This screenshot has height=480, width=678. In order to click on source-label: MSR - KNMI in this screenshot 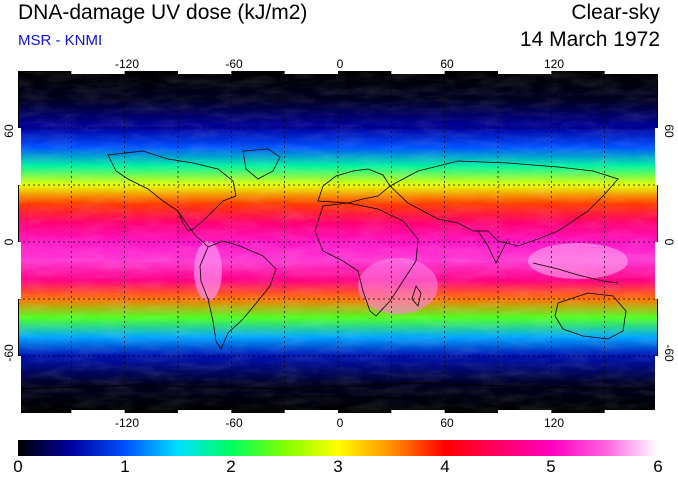, I will do `click(60, 40)`.